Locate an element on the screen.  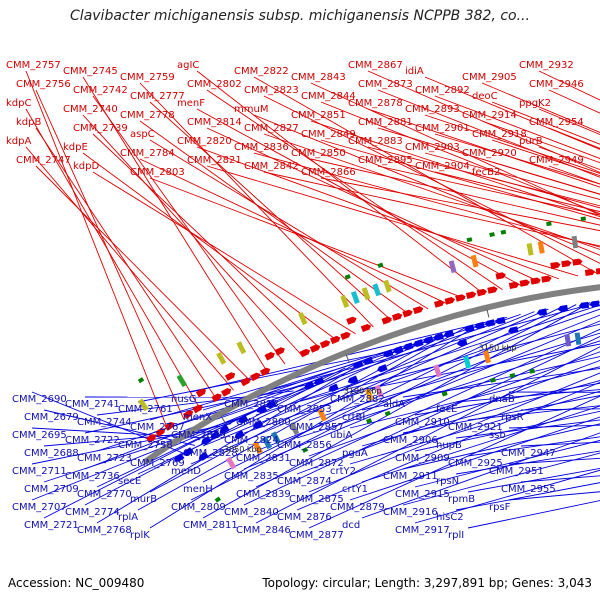
forward-gene-label: CMM_2747 is located at coordinates (43, 160).